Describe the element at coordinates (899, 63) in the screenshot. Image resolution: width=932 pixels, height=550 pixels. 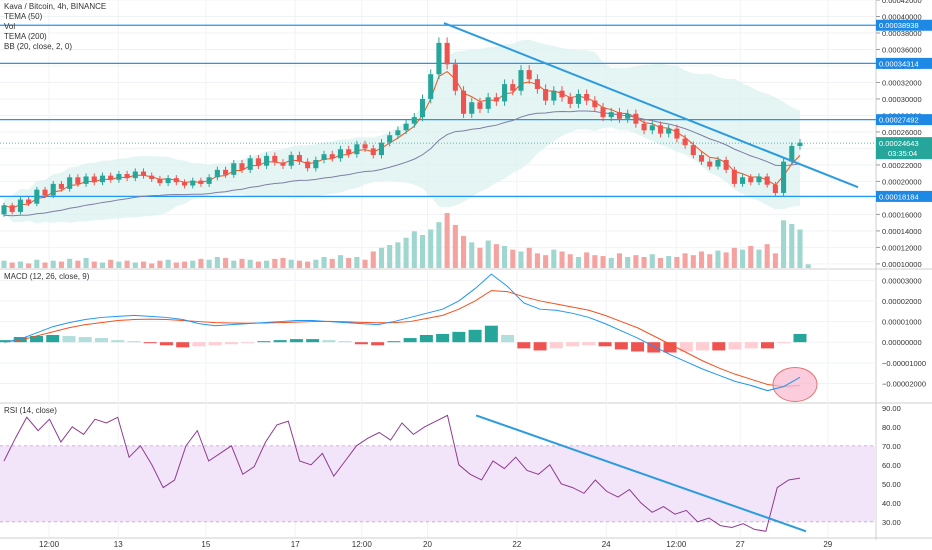
I see `level-label: 0.00034314` at that location.